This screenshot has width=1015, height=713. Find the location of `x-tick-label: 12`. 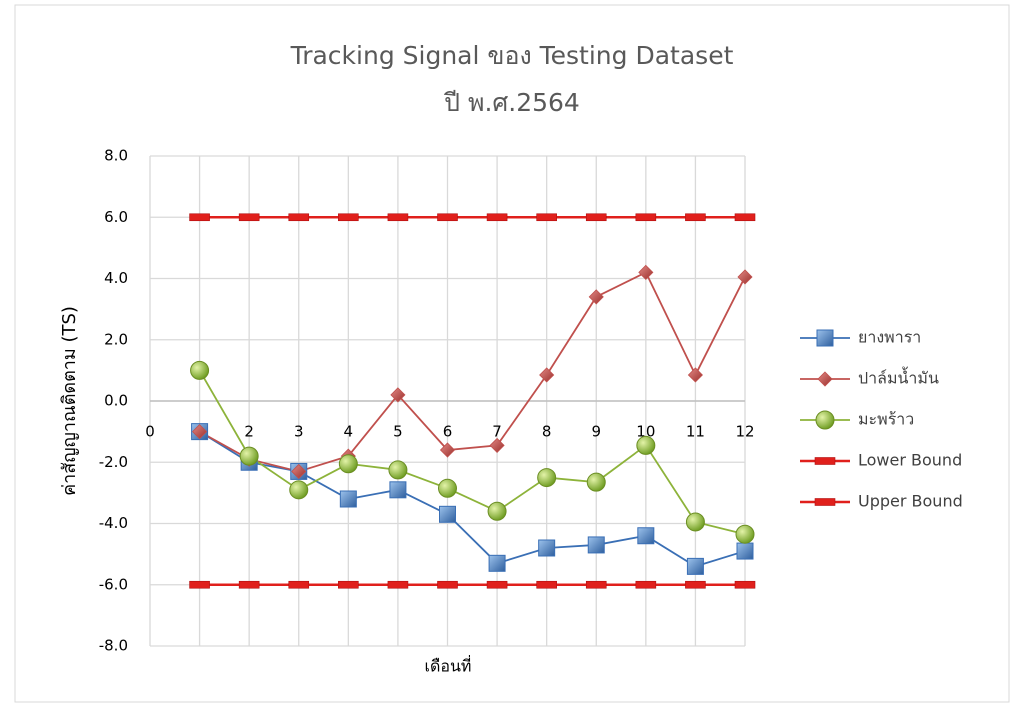

x-tick-label: 12 is located at coordinates (744, 432).